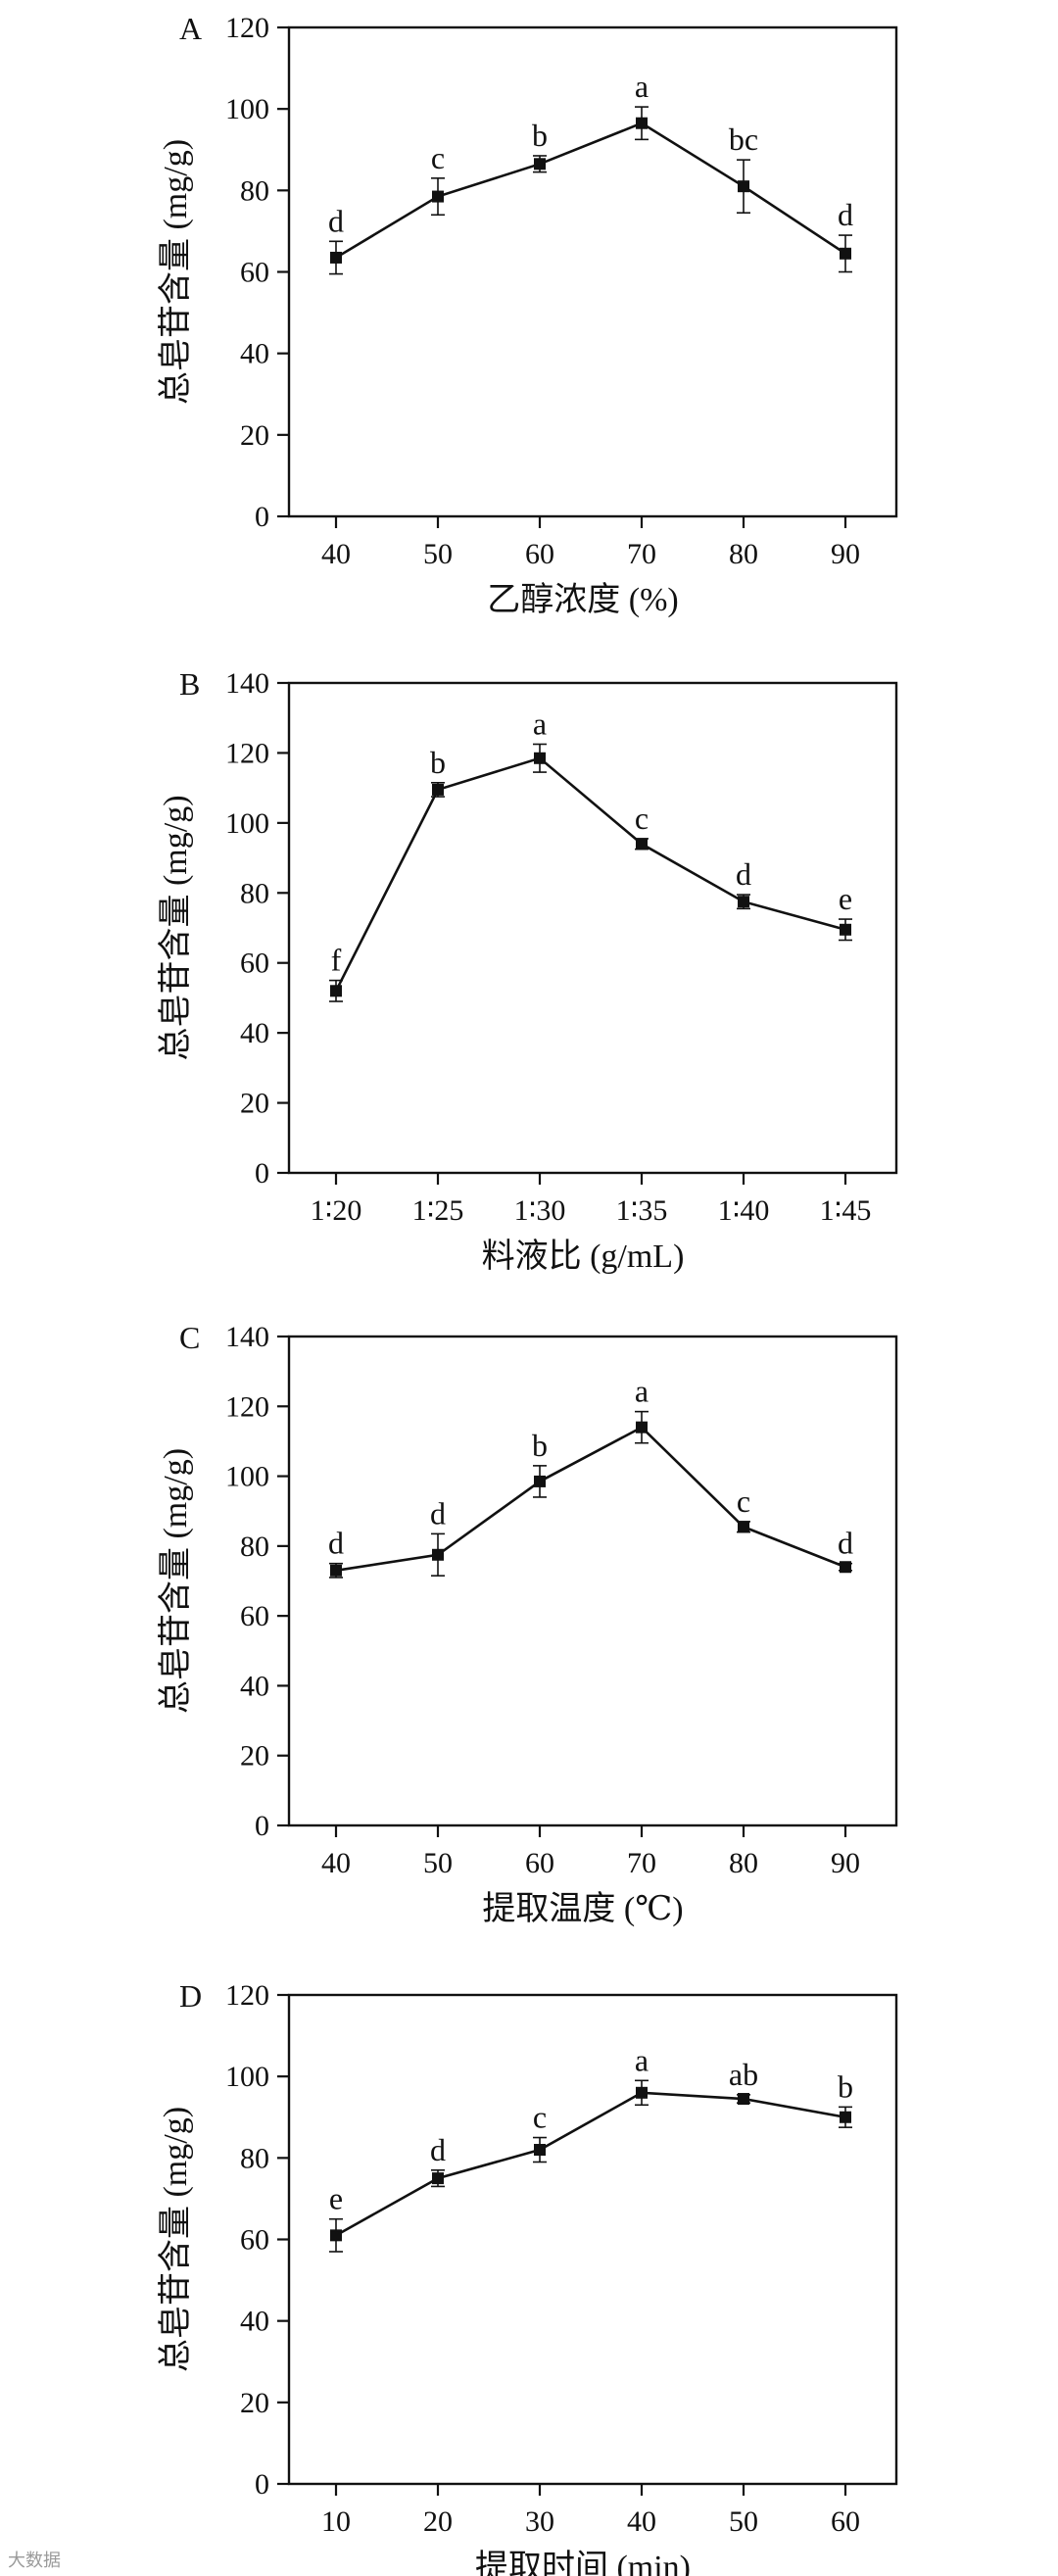 The image size is (1058, 2576). I want to click on x-tick-label: 10, so click(336, 2521).